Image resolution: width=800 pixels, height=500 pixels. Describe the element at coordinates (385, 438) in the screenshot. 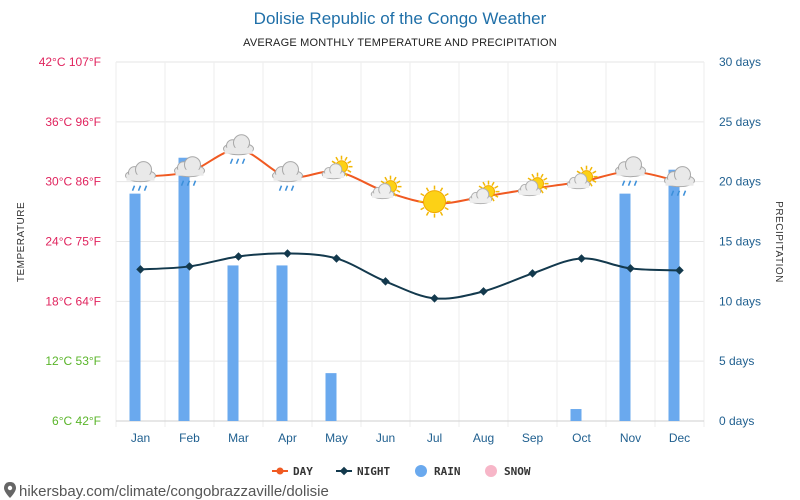

I see `month-label: Jun` at that location.